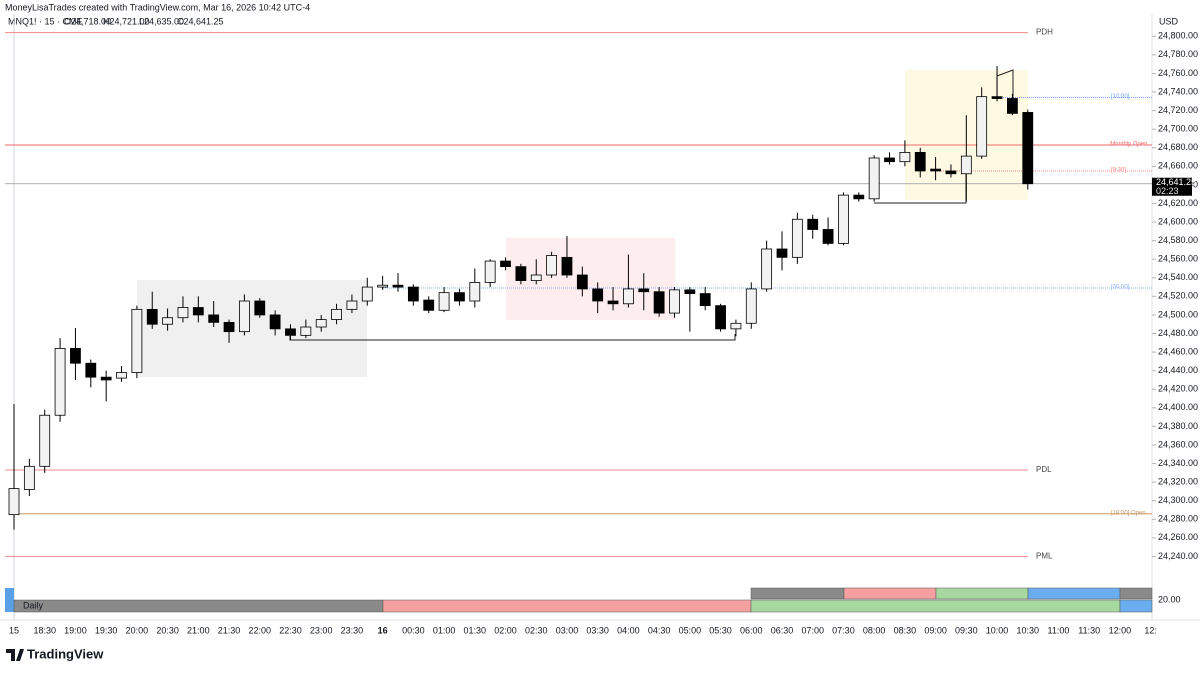 Image resolution: width=1200 pixels, height=675 pixels. What do you see at coordinates (1044, 556) in the screenshot?
I see `level-label: PML` at bounding box center [1044, 556].